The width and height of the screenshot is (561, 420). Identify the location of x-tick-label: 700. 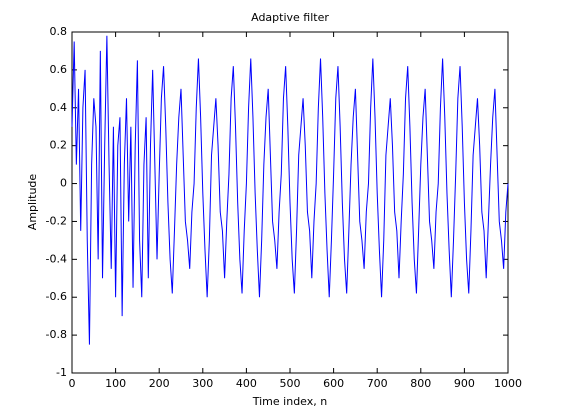
(377, 383).